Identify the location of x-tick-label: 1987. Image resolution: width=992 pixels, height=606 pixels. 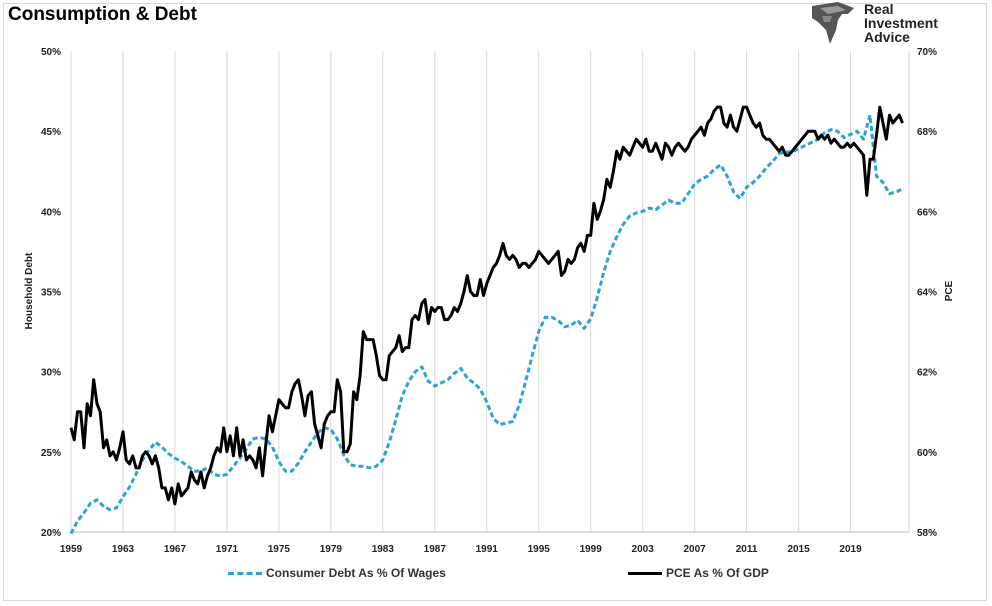
(435, 549).